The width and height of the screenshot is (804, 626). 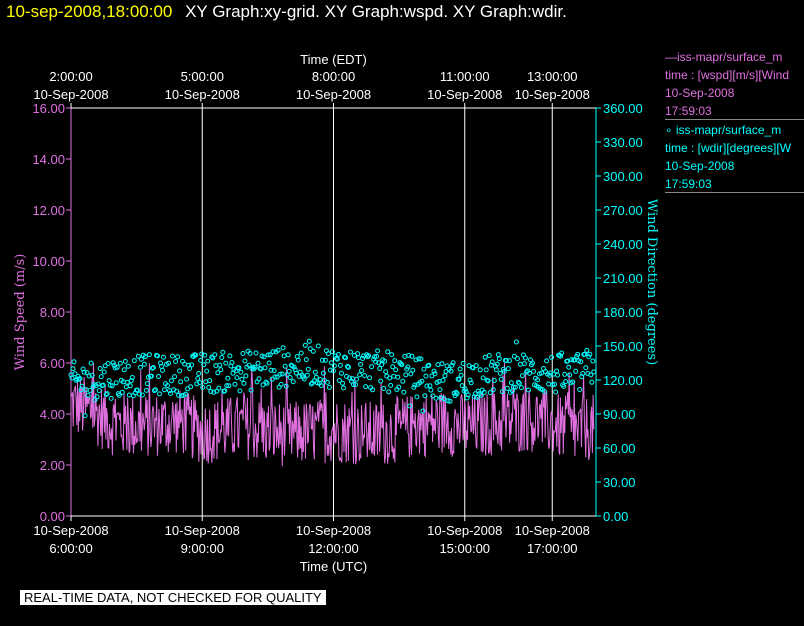 What do you see at coordinates (623, 312) in the screenshot?
I see `right-tick-label: 180.00` at bounding box center [623, 312].